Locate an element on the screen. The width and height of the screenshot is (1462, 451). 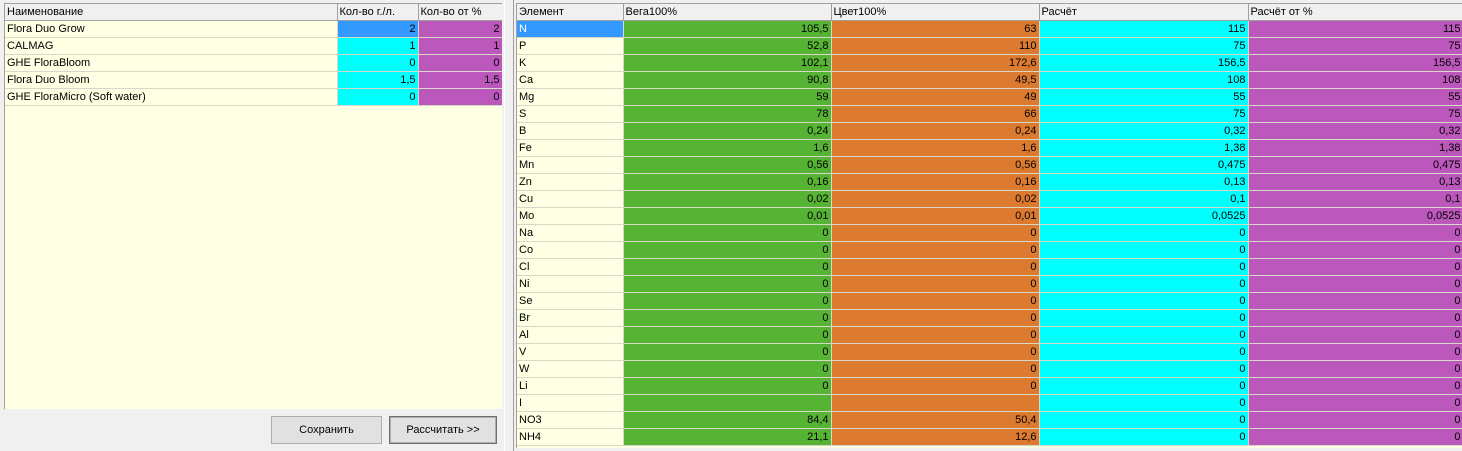
element-row: Mn 0,56 0,56 0,475 0,475 is located at coordinates (989, 165).